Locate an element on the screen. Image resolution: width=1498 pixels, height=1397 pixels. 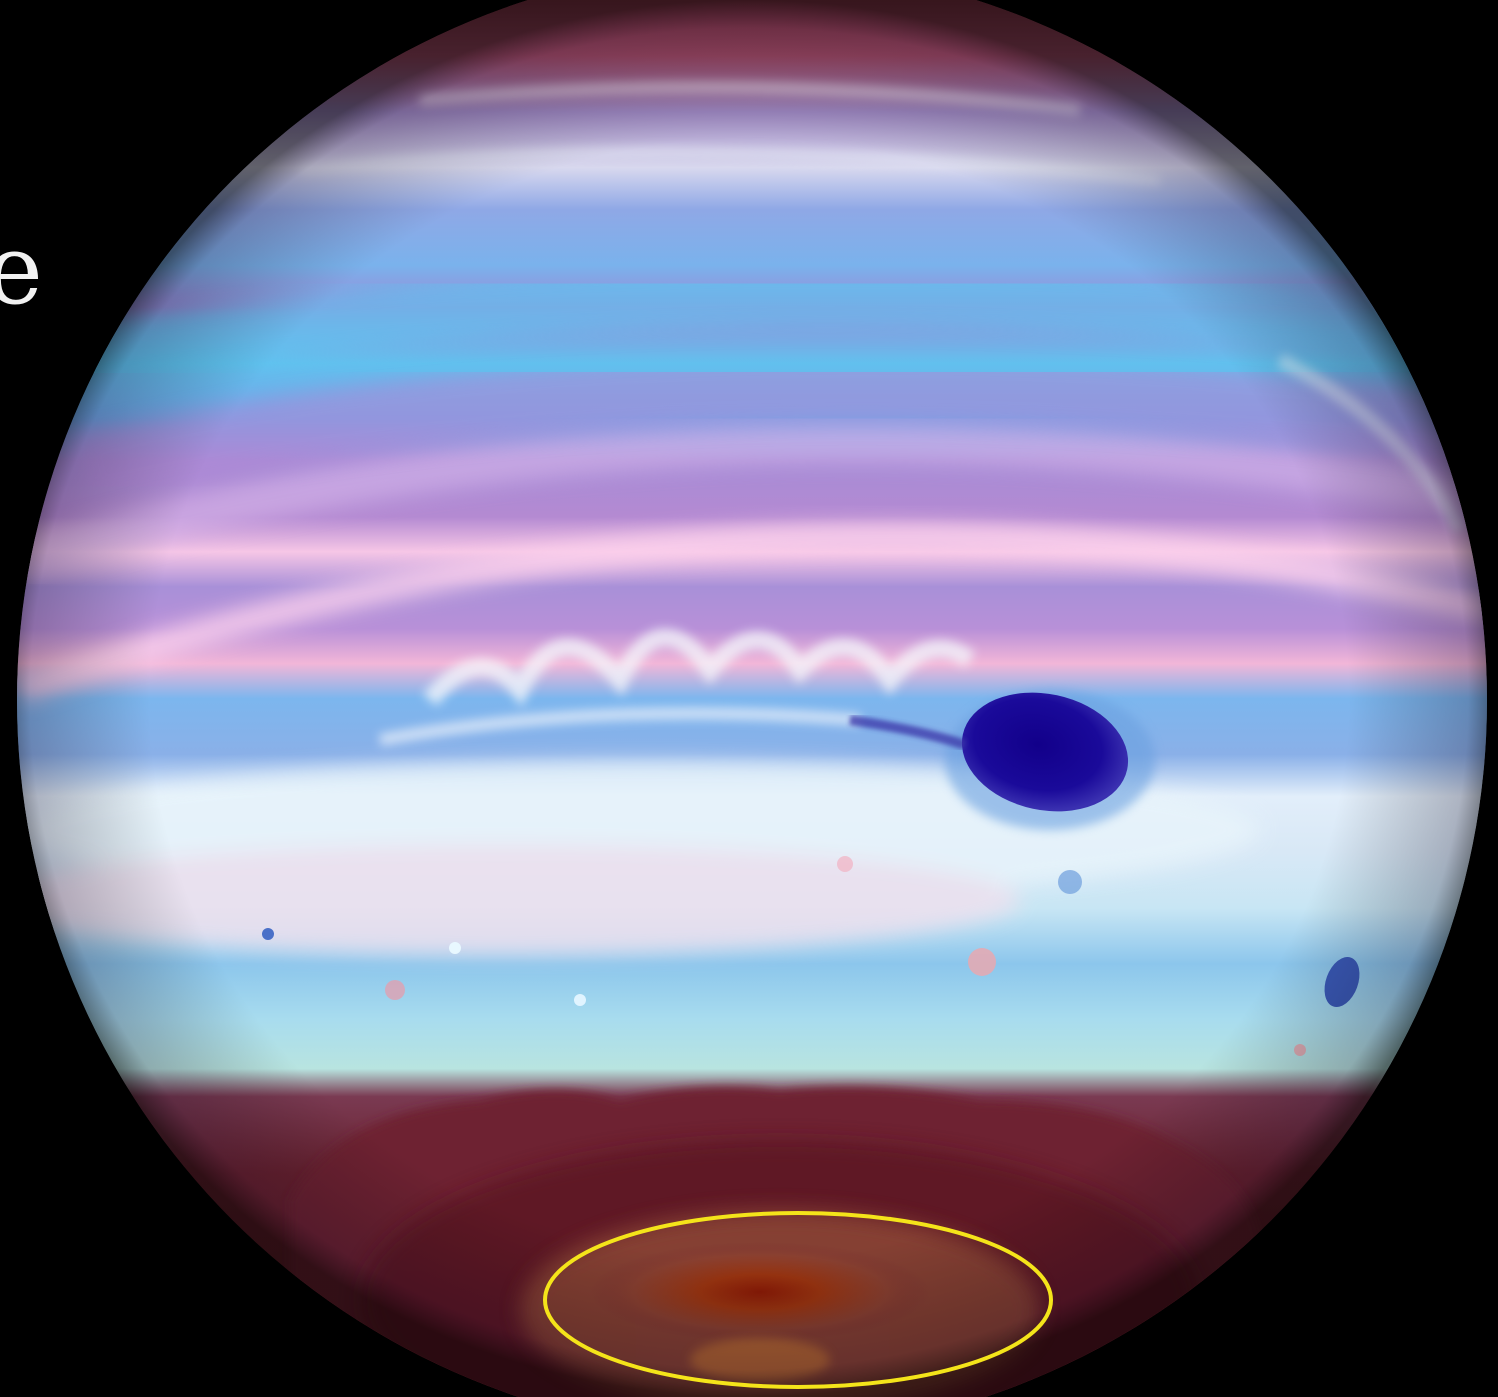
highlight-ellipse is located at coordinates (798, 1300).